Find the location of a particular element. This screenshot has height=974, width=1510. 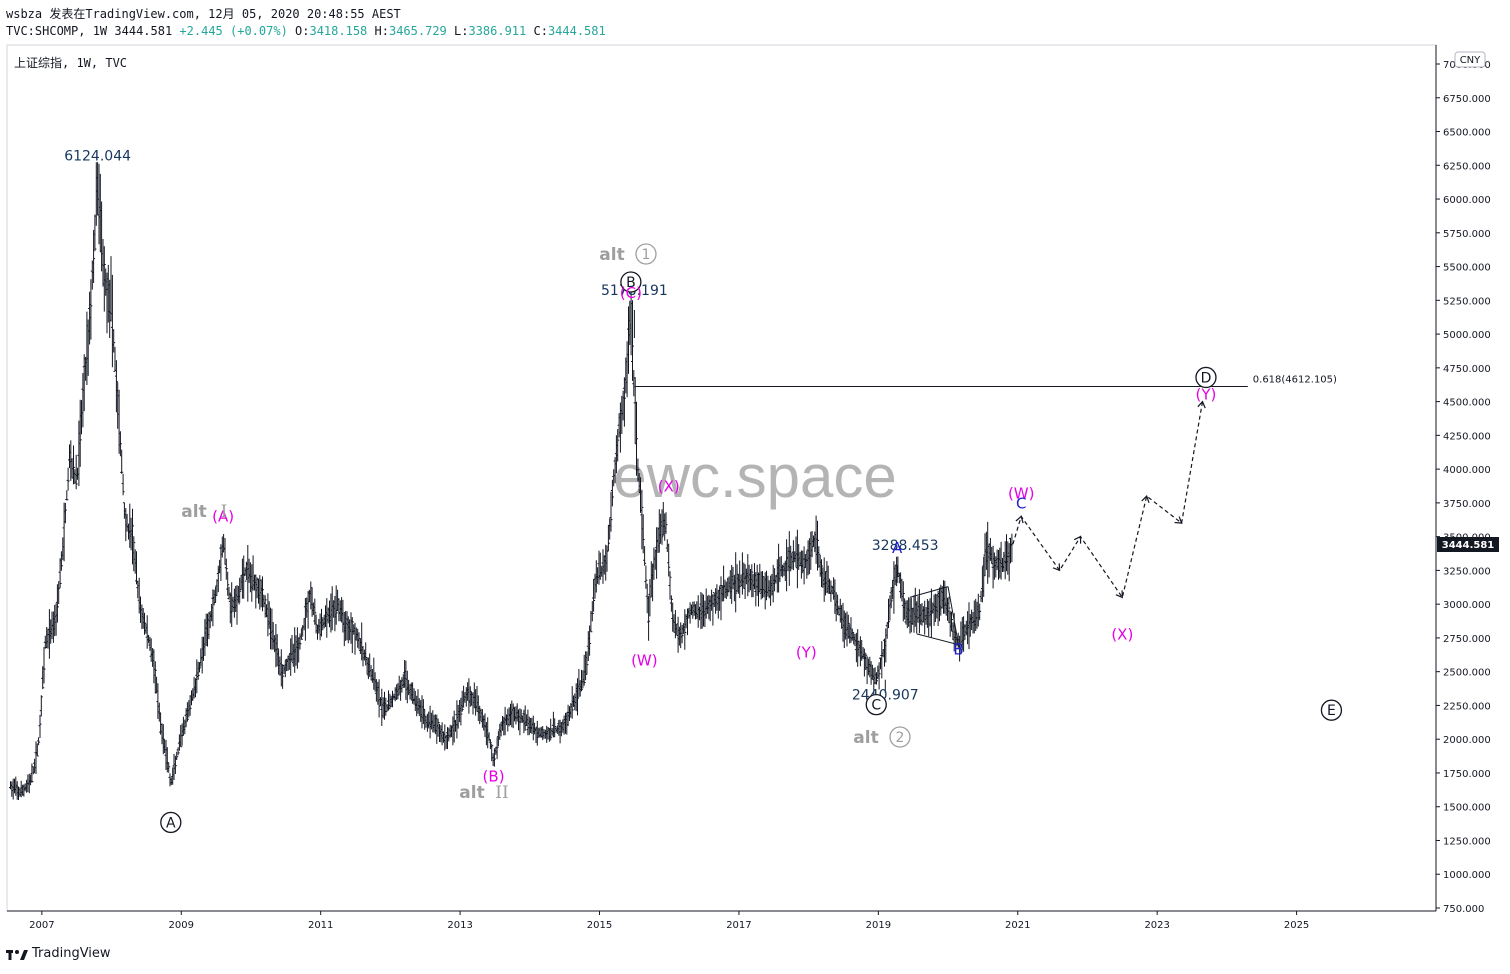

y-tick-label: 5250.000 is located at coordinates (1467, 301).